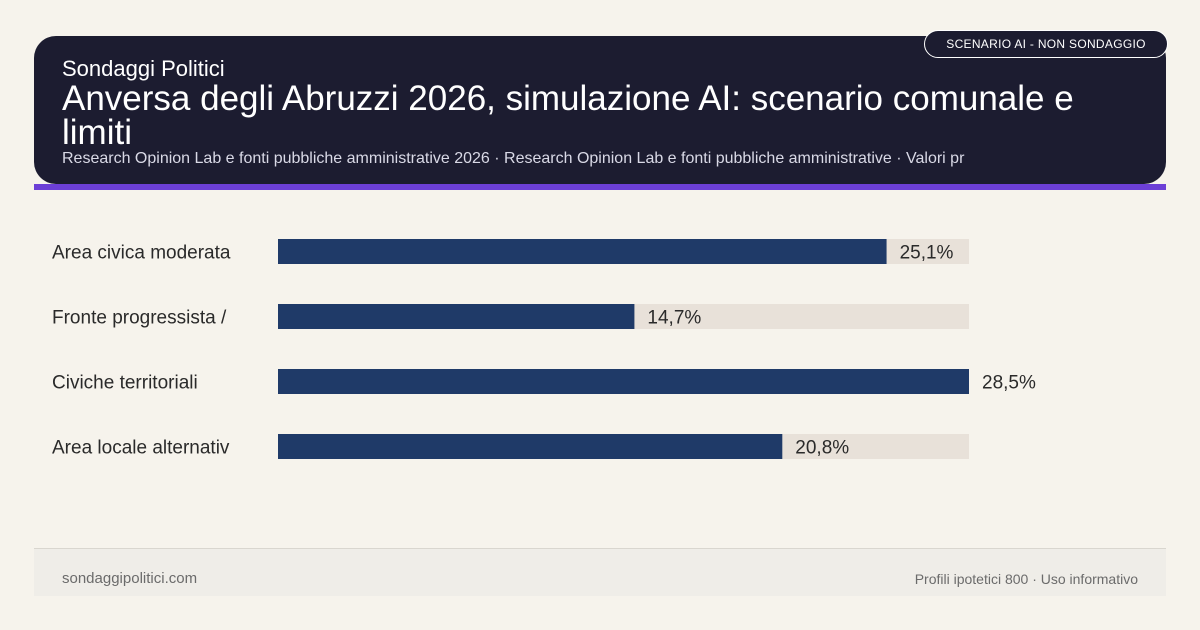  Describe the element at coordinates (143, 68) in the screenshot. I see `brand-name: Sondaggi Politici` at that location.